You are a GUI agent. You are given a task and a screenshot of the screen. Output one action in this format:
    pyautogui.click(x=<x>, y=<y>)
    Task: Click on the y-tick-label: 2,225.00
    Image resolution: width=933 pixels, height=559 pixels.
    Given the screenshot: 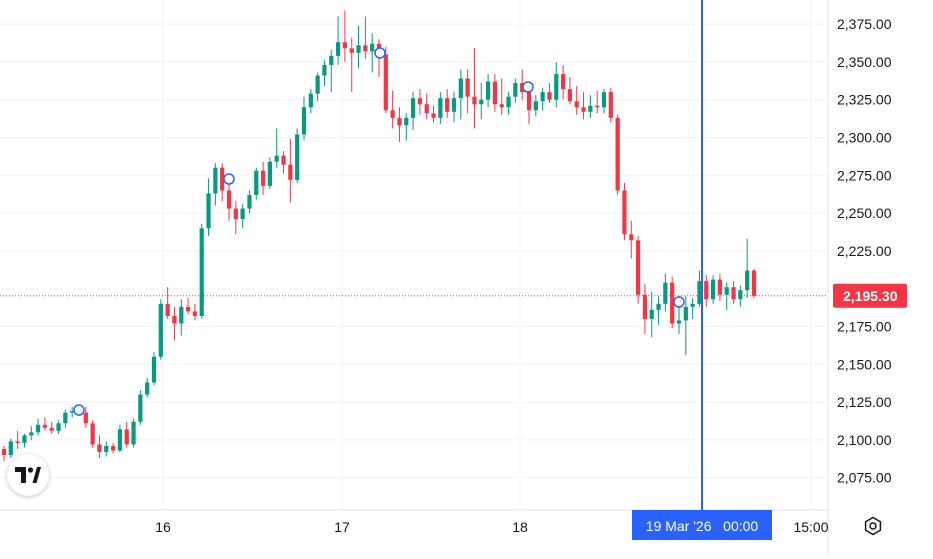 What is the action you would take?
    pyautogui.click(x=864, y=251)
    